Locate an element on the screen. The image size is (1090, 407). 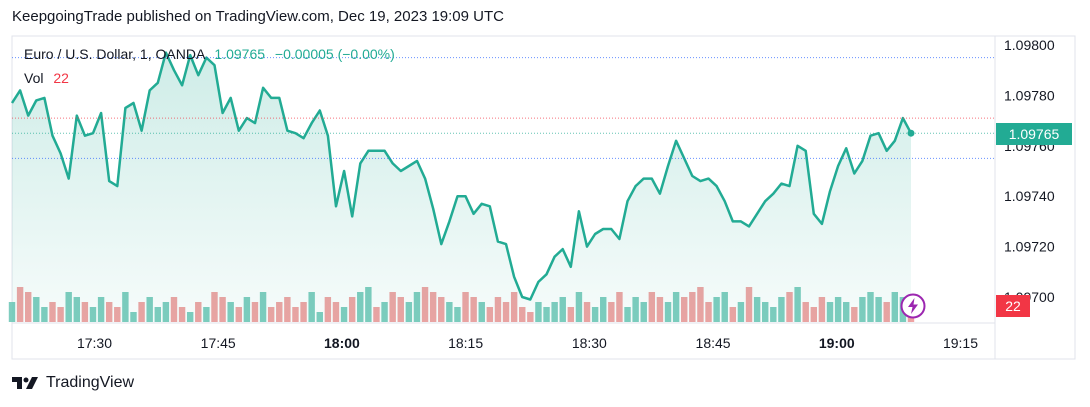
footer: TradingView is located at coordinates (73, 383).